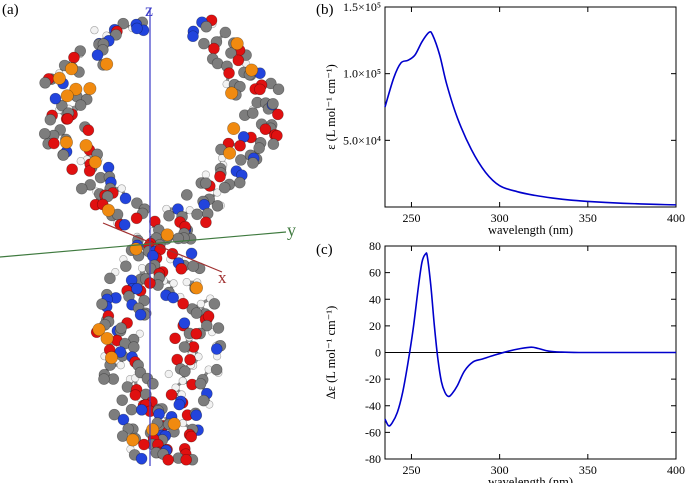  Describe the element at coordinates (10, 10) in the screenshot. I see `panel-label-a: (a)` at that location.